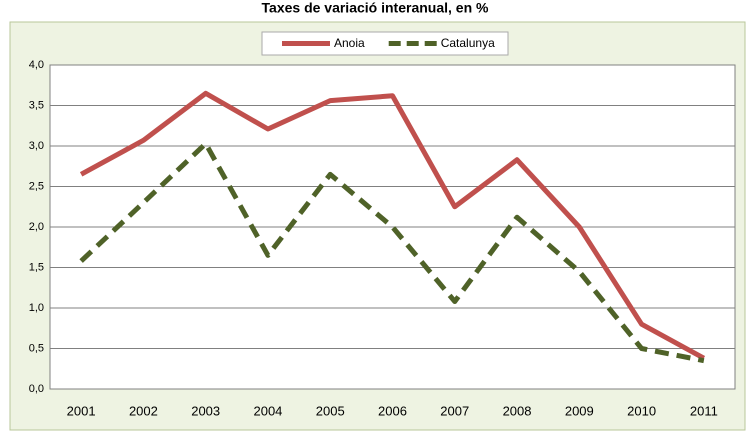 The height and width of the screenshot is (437, 750). I want to click on x-tick-label: 2007, so click(454, 410).